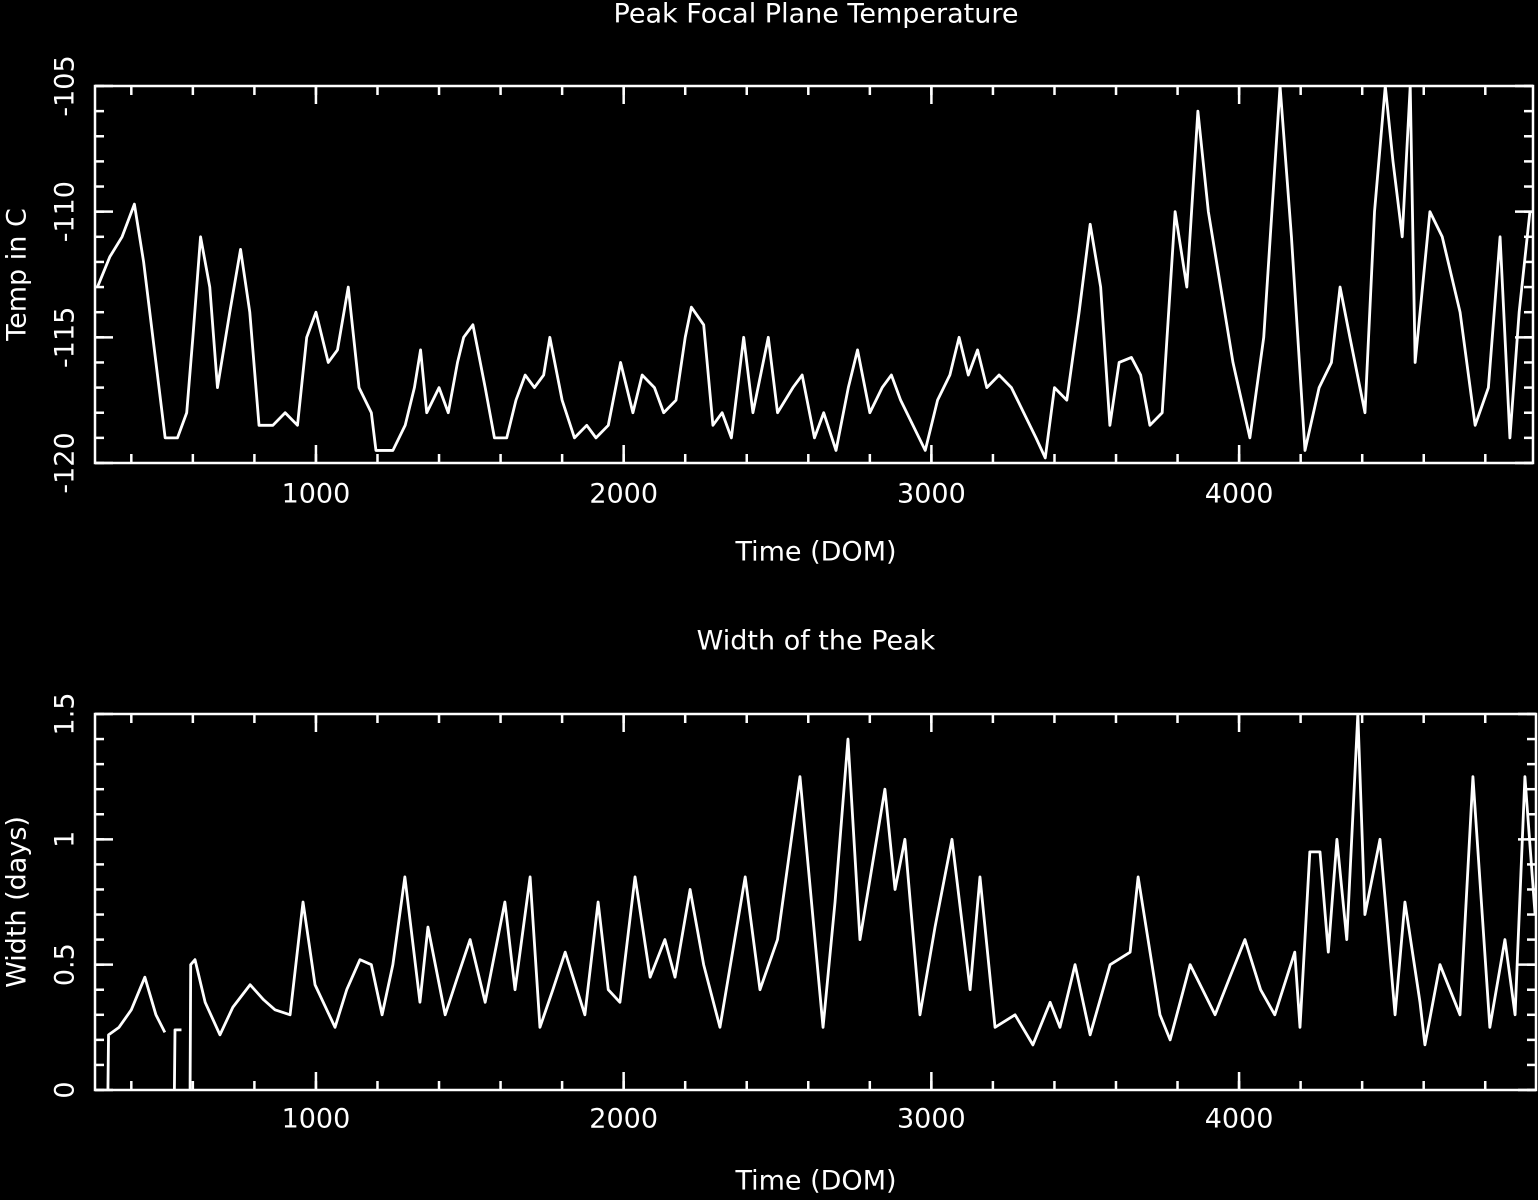 This screenshot has height=1200, width=1538. What do you see at coordinates (65, 337) in the screenshot?
I see `y-tick-label: -115` at bounding box center [65, 337].